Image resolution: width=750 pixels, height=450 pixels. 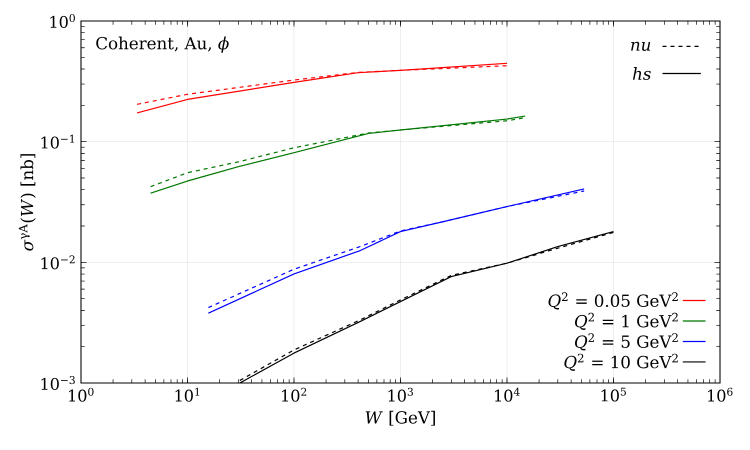 What do you see at coordinates (720, 395) in the screenshot?
I see `x-tick-label: 10$^{6}$` at bounding box center [720, 395].